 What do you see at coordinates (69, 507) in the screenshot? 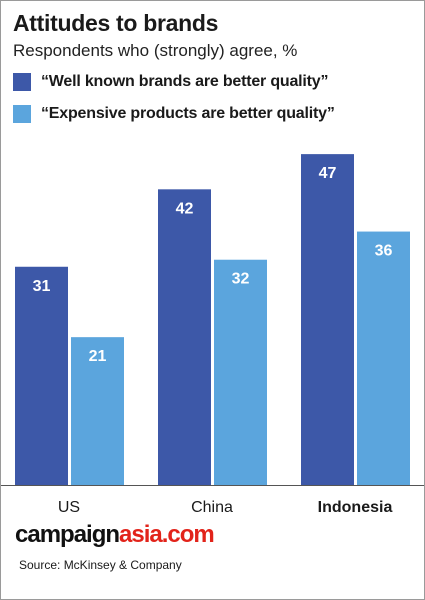
I see `category-label-us: US` at bounding box center [69, 507].